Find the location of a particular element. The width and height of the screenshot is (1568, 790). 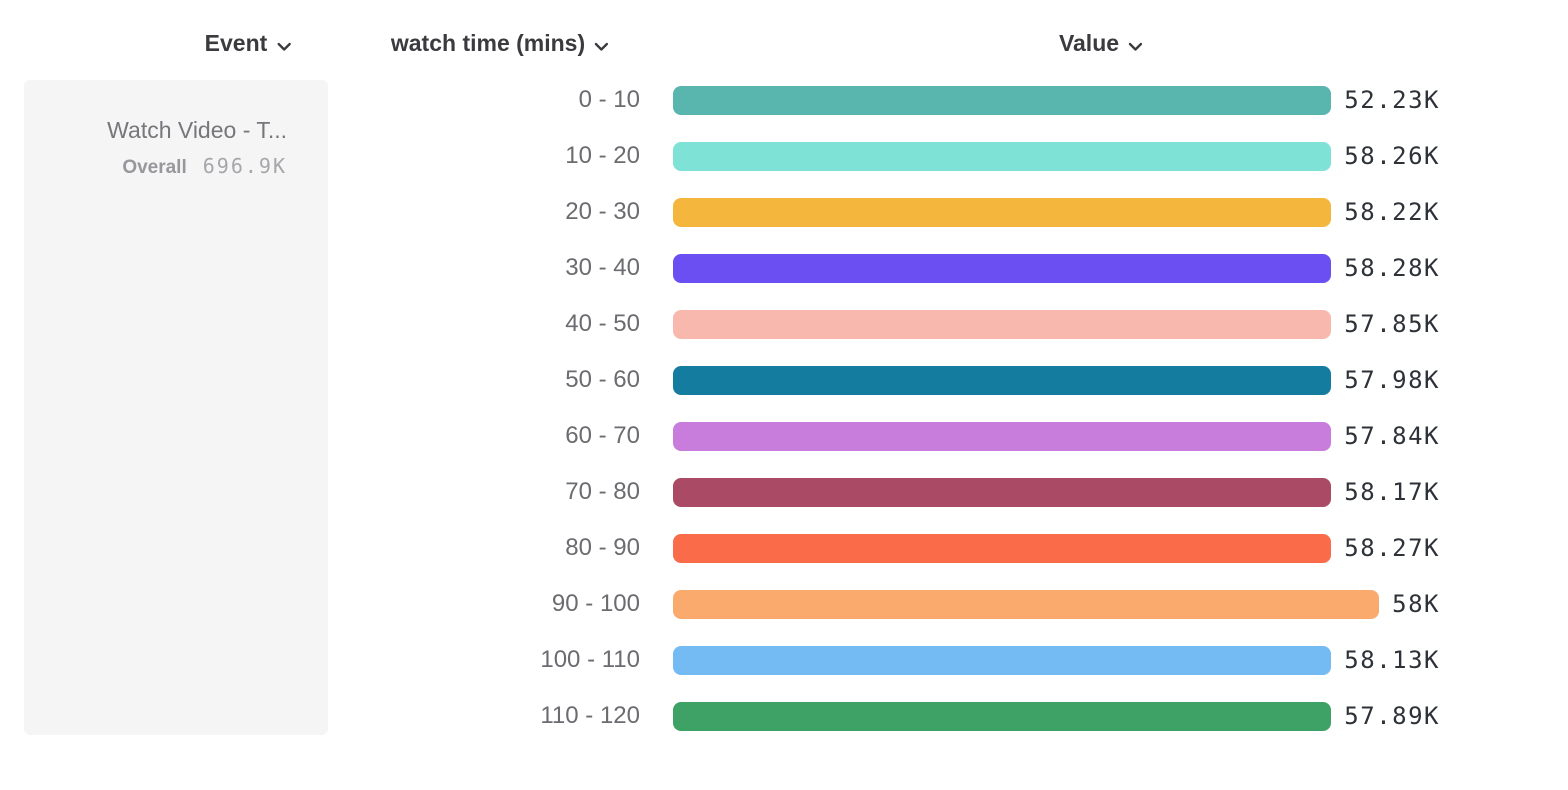

bar-track: 58.13K is located at coordinates (1056, 660).